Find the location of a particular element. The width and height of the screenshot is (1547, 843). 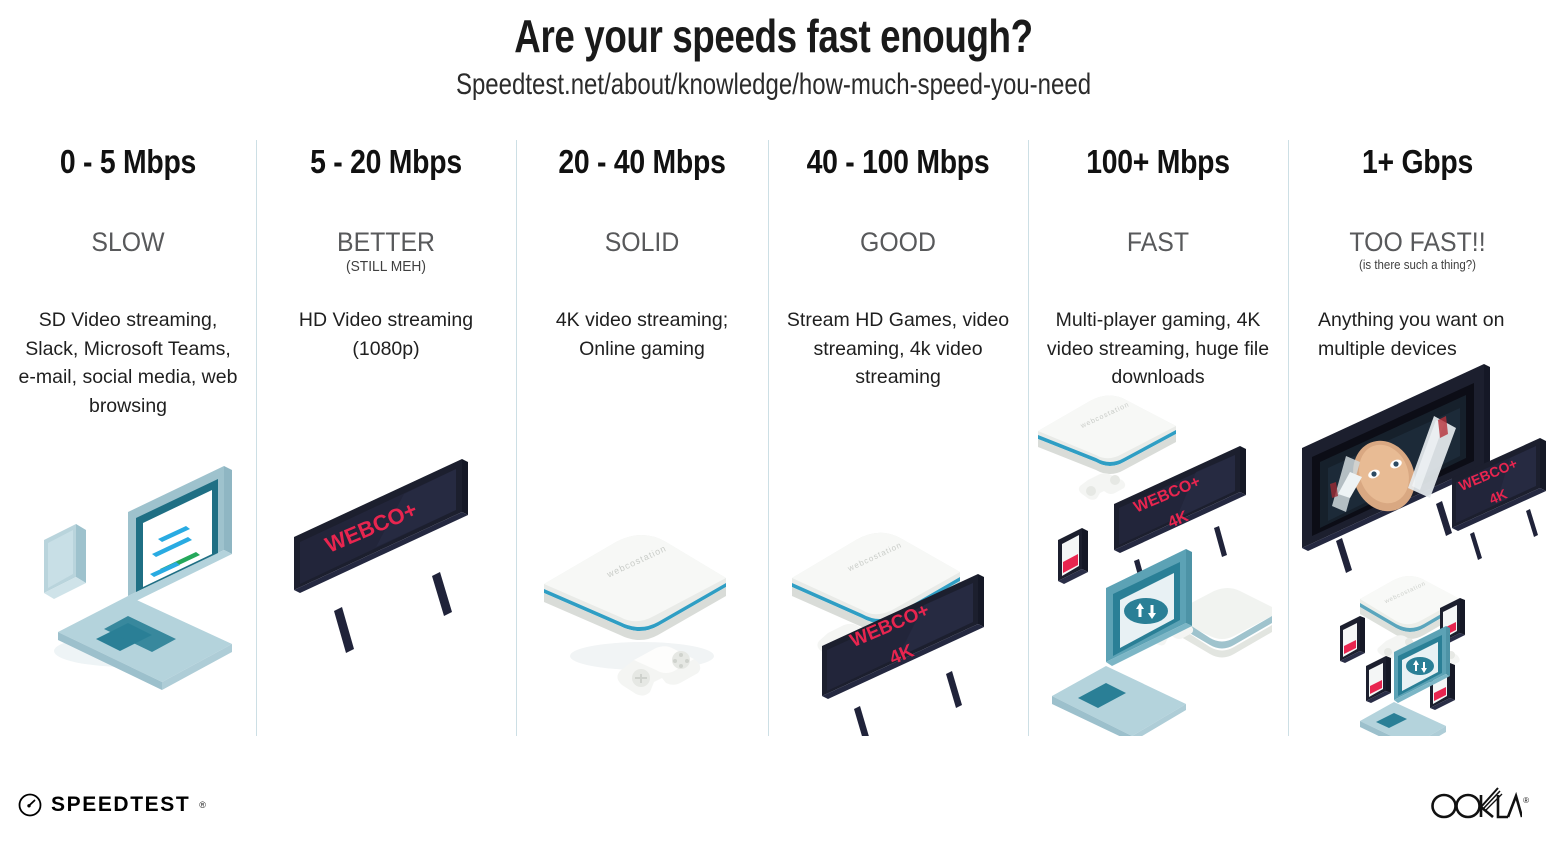

tier-rating-label: GOOD is located at coordinates (898, 242).